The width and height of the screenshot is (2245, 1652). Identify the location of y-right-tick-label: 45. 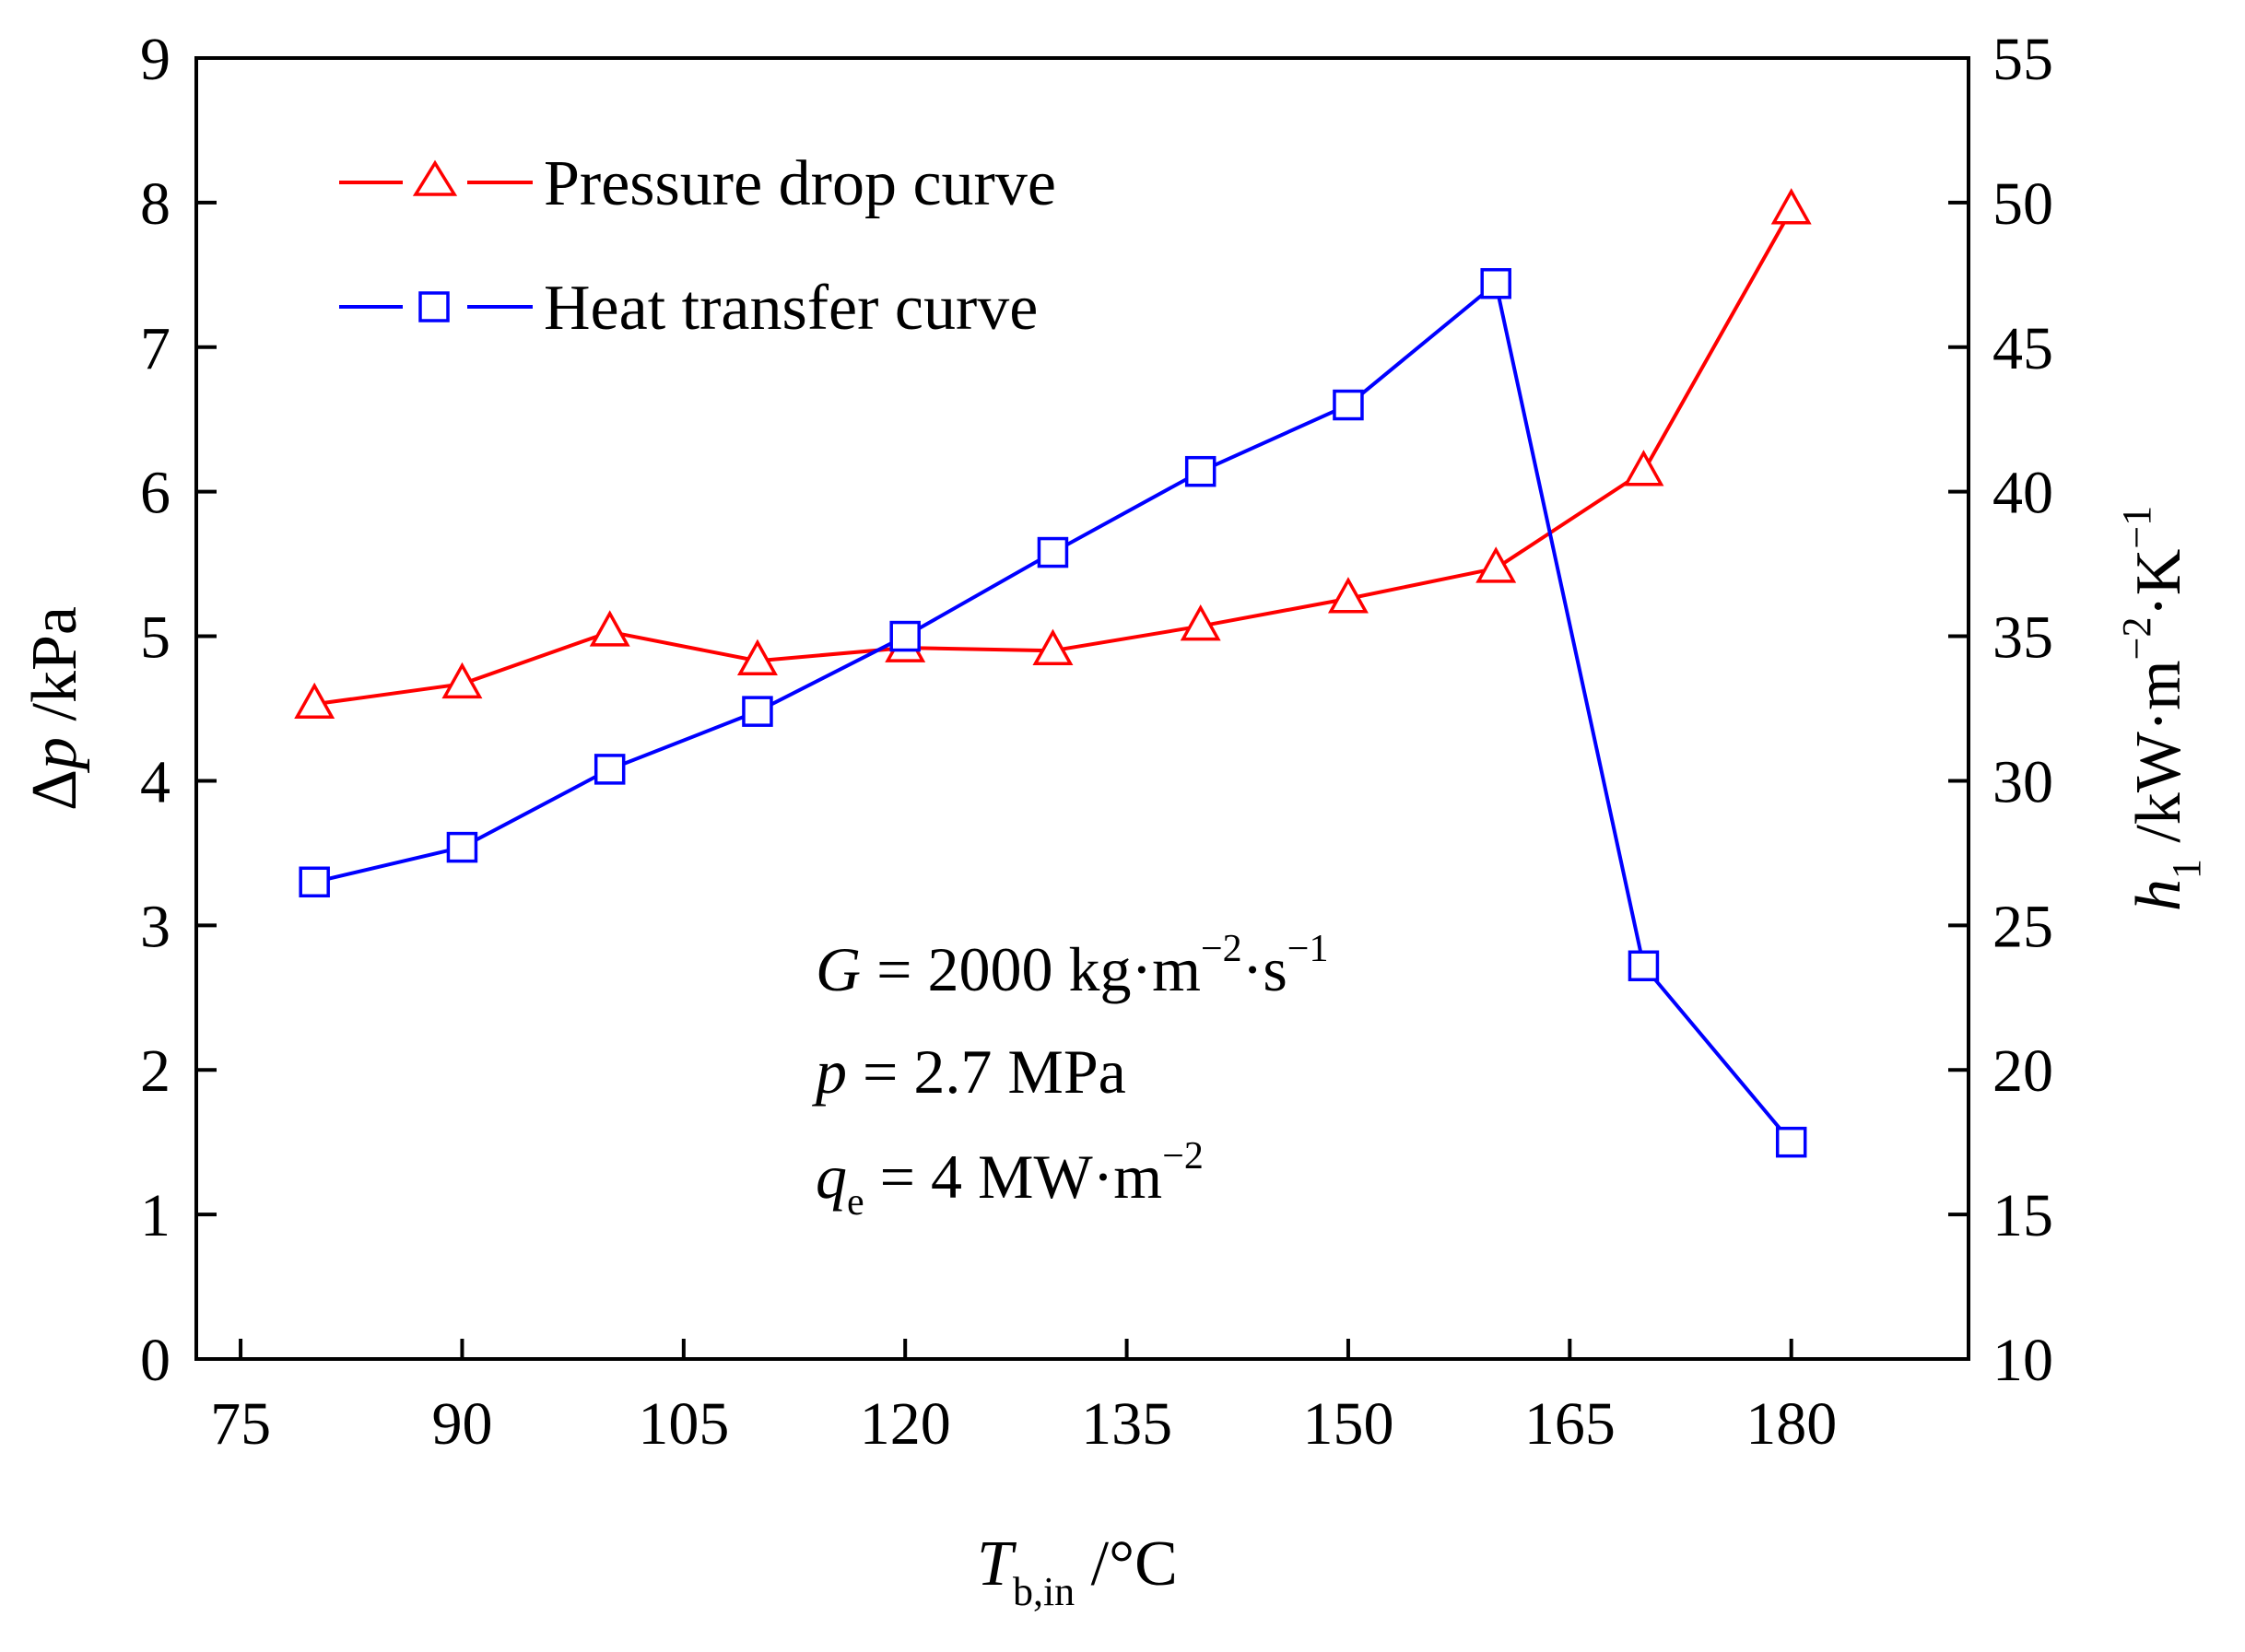
(2022, 348).